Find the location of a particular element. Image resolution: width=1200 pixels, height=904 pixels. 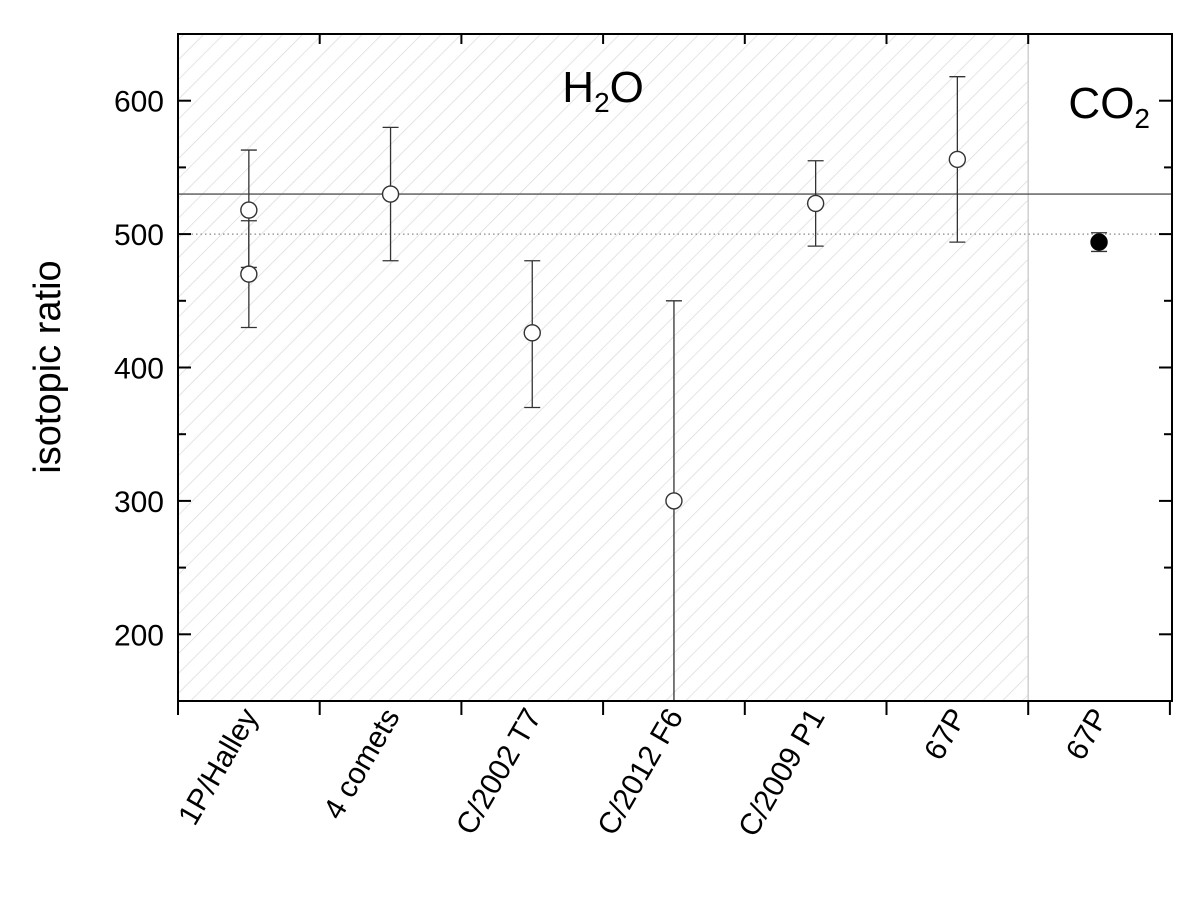

y-tick-label: 200 is located at coordinates (139, 635).